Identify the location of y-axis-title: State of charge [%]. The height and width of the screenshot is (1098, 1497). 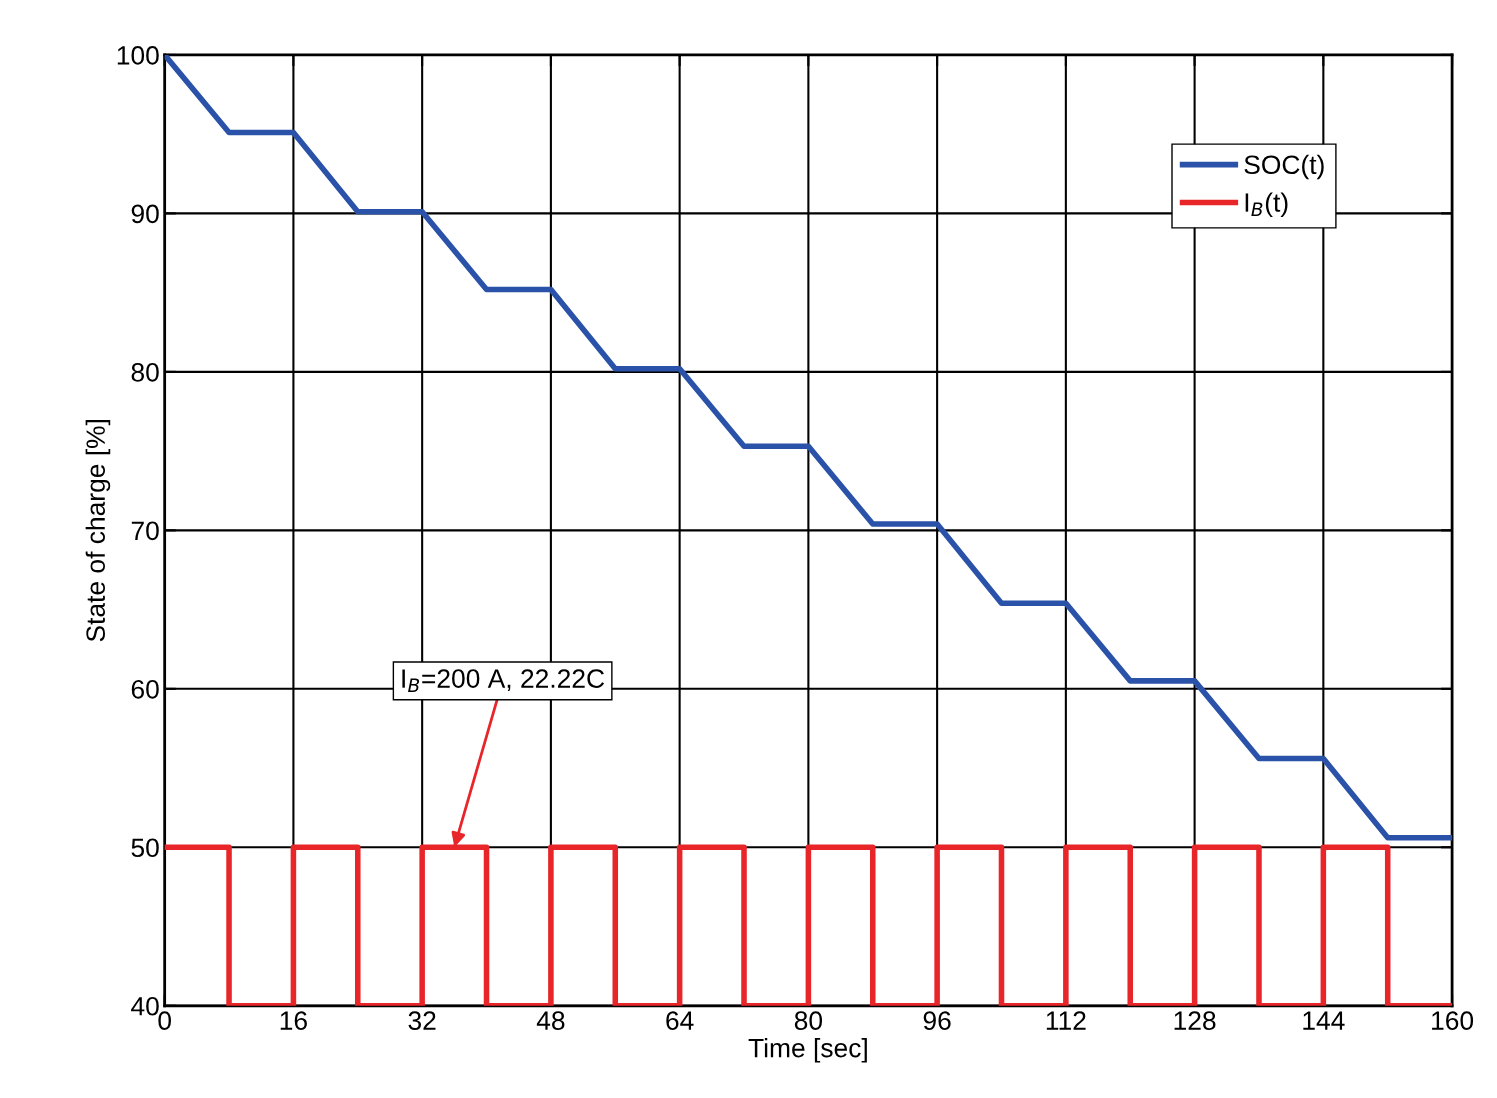
(98, 530).